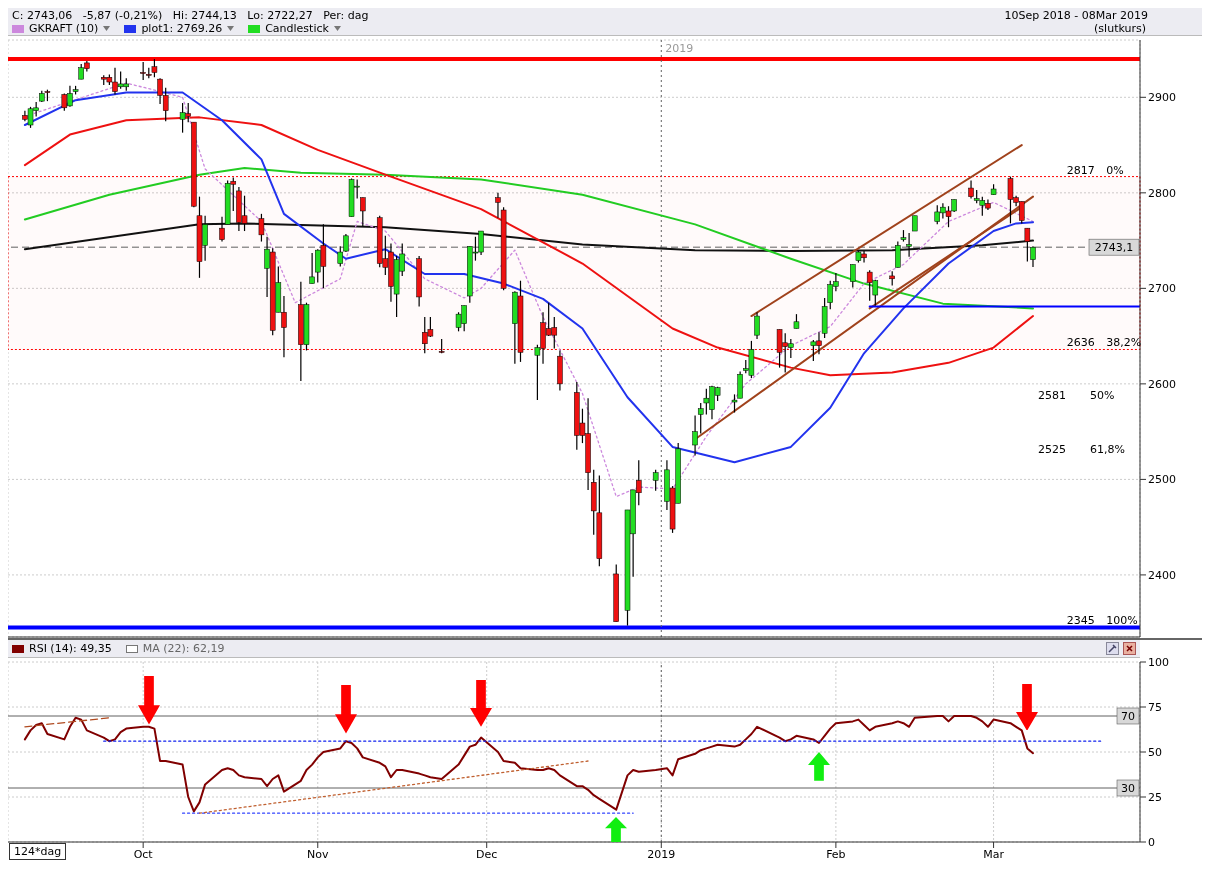 The image size is (1210, 869). I want to click on y-tick-label: 0, so click(1151, 842).